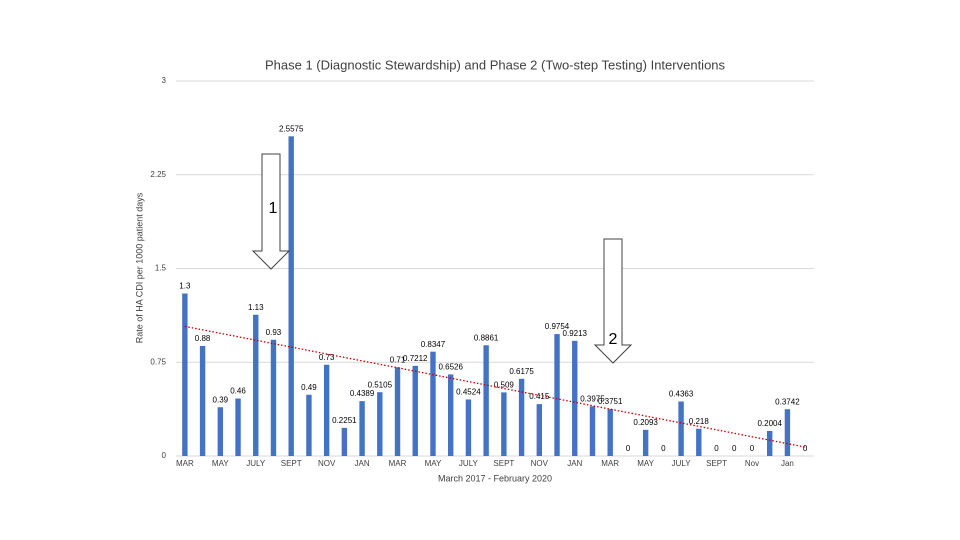 The image size is (960, 540). What do you see at coordinates (256, 307) in the screenshot?
I see `data-label: 1.13` at bounding box center [256, 307].